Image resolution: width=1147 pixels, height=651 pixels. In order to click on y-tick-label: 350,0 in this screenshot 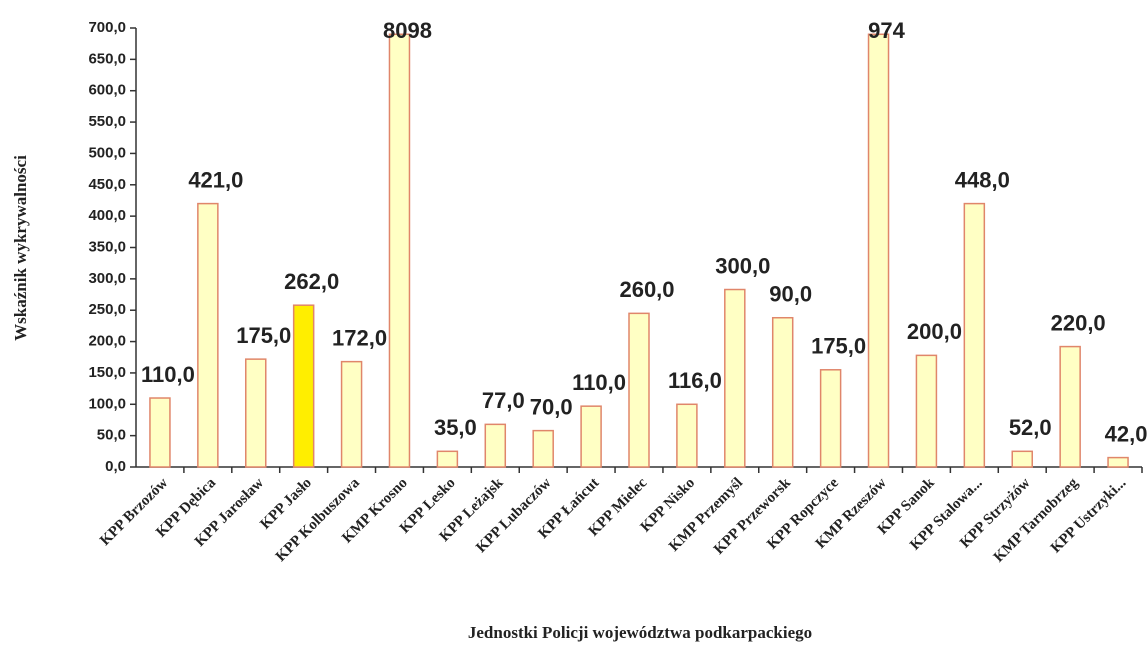, I will do `click(107, 246)`.